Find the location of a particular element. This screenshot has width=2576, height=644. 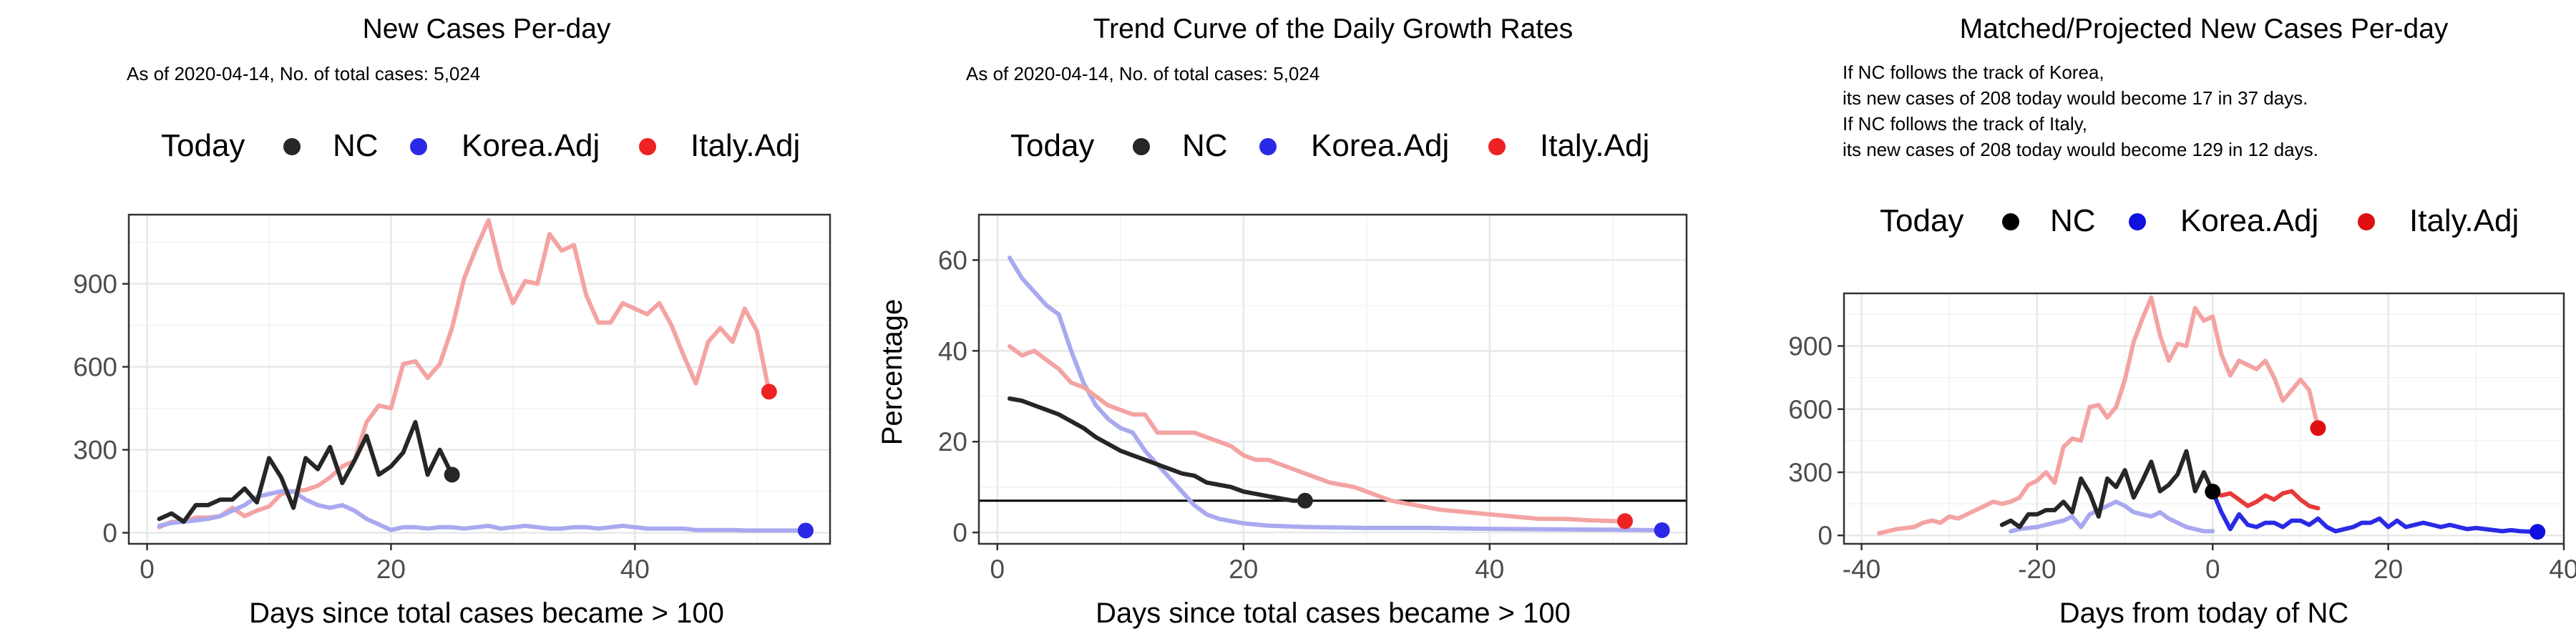

today-marker-italy-adj-history- is located at coordinates (2318, 428).